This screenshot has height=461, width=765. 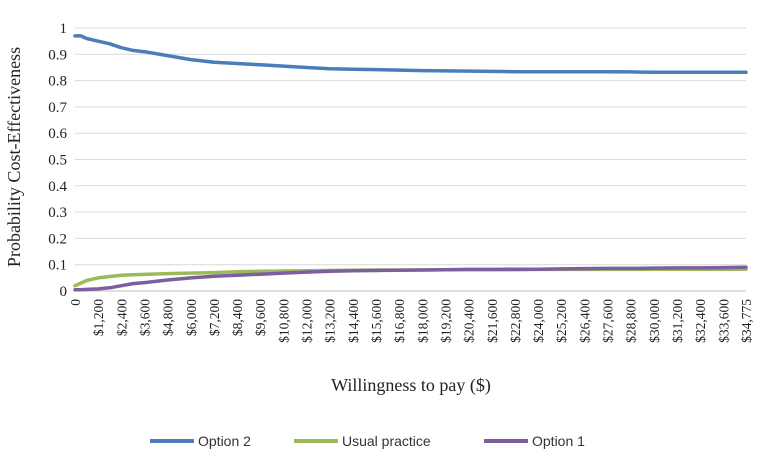 What do you see at coordinates (283, 321) in the screenshot?
I see `x-tick-label: $10,800` at bounding box center [283, 321].